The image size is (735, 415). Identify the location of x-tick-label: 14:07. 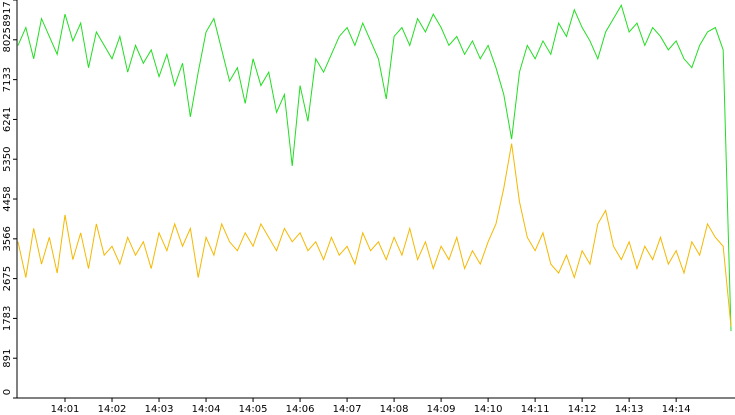
(347, 409).